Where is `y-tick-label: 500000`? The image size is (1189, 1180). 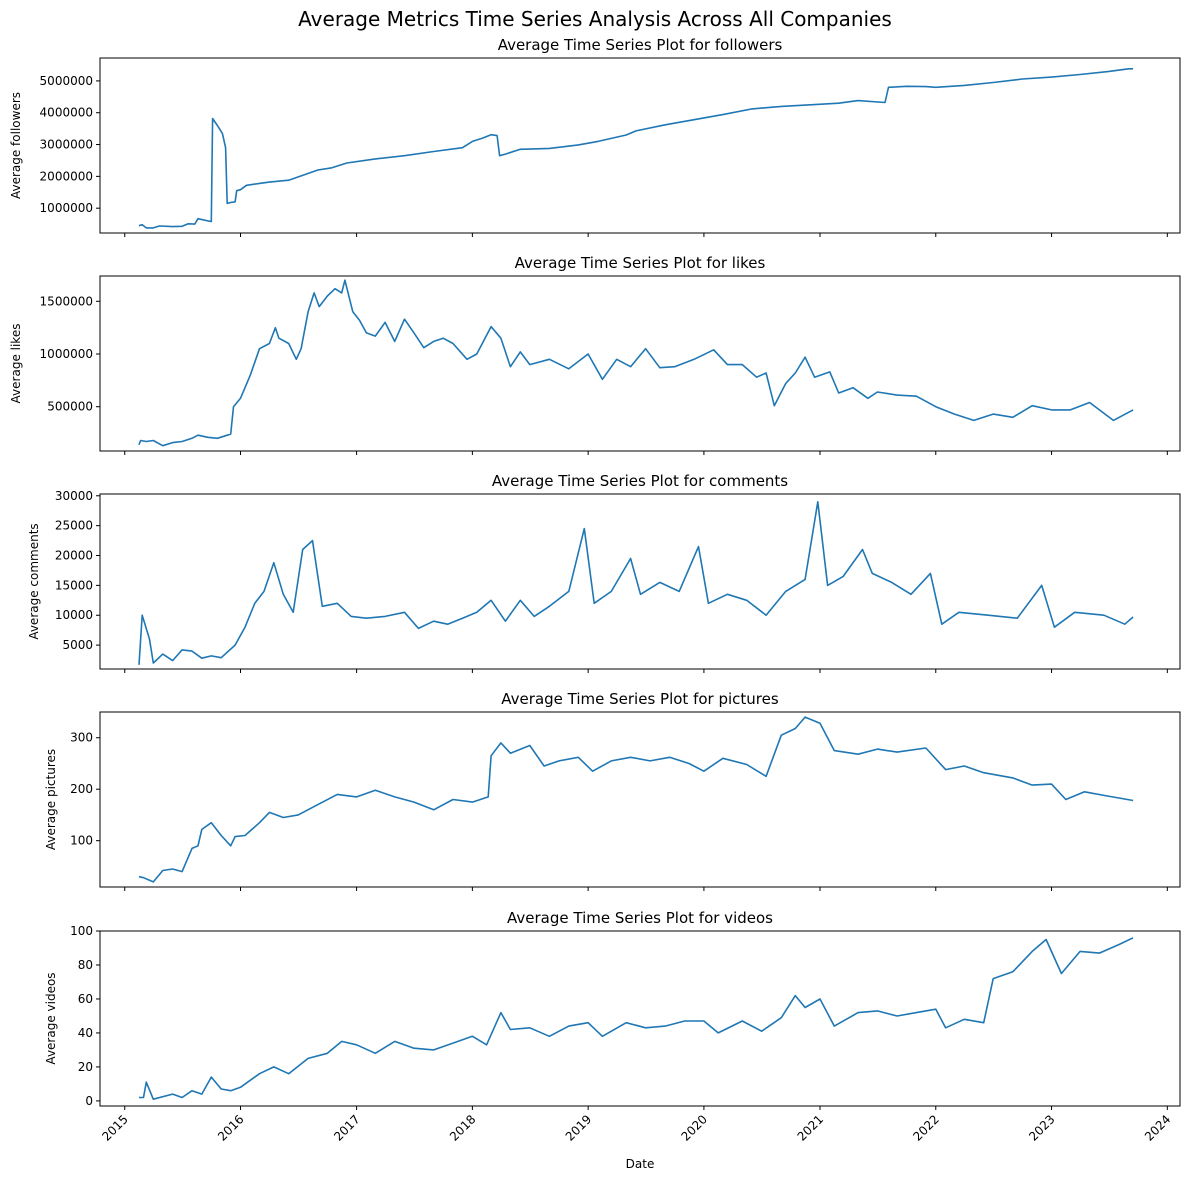 y-tick-label: 500000 is located at coordinates (70, 407).